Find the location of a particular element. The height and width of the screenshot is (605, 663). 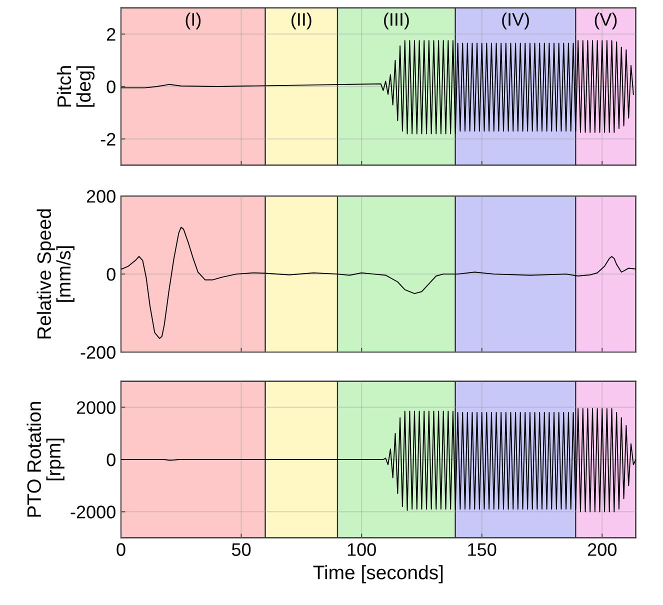

y-tick-label: 2000 is located at coordinates (96, 407).